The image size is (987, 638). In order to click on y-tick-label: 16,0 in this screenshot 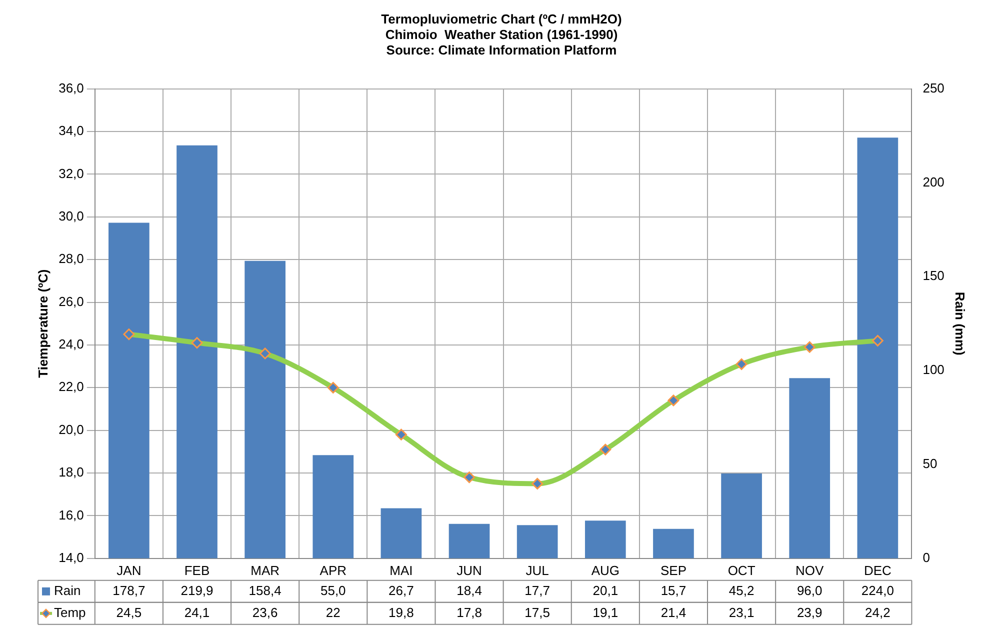, I will do `click(71, 514)`.